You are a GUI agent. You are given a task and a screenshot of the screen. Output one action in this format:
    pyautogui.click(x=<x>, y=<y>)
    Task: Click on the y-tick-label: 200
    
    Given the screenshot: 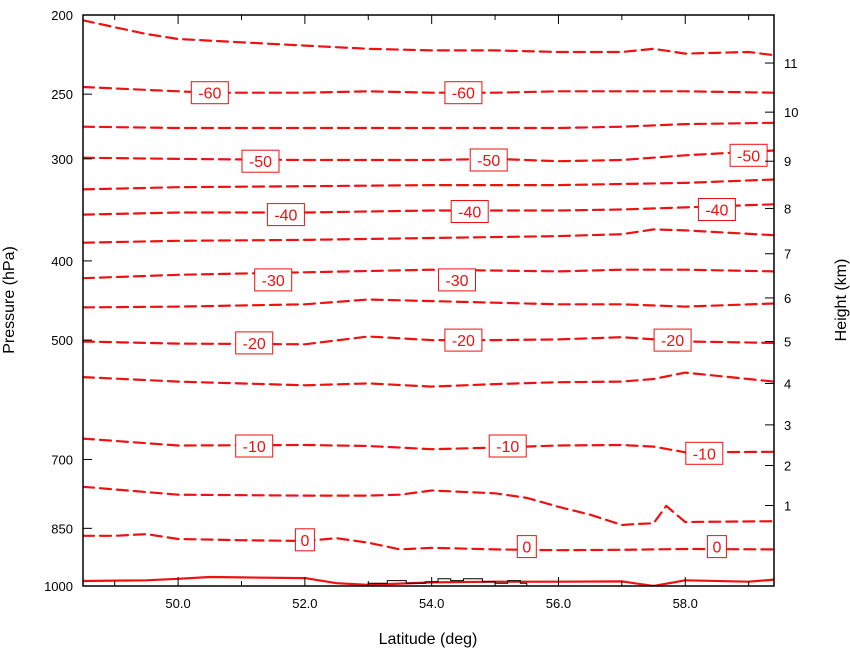 What is the action you would take?
    pyautogui.click(x=62, y=15)
    